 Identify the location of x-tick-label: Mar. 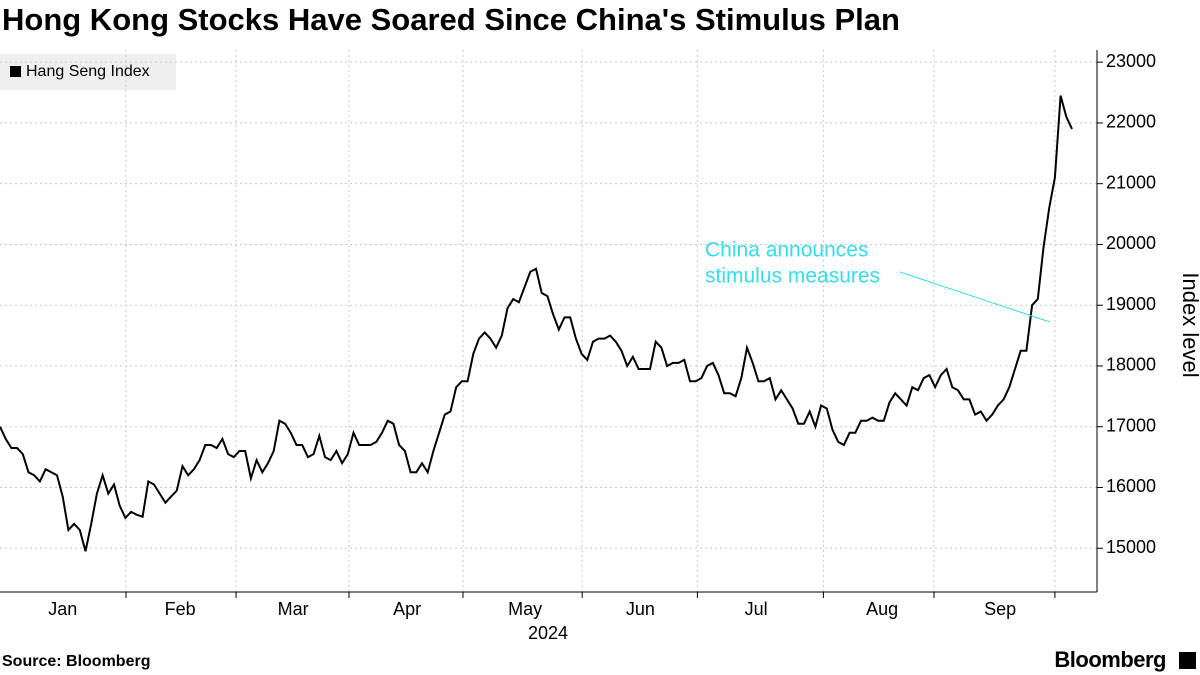
(293, 609).